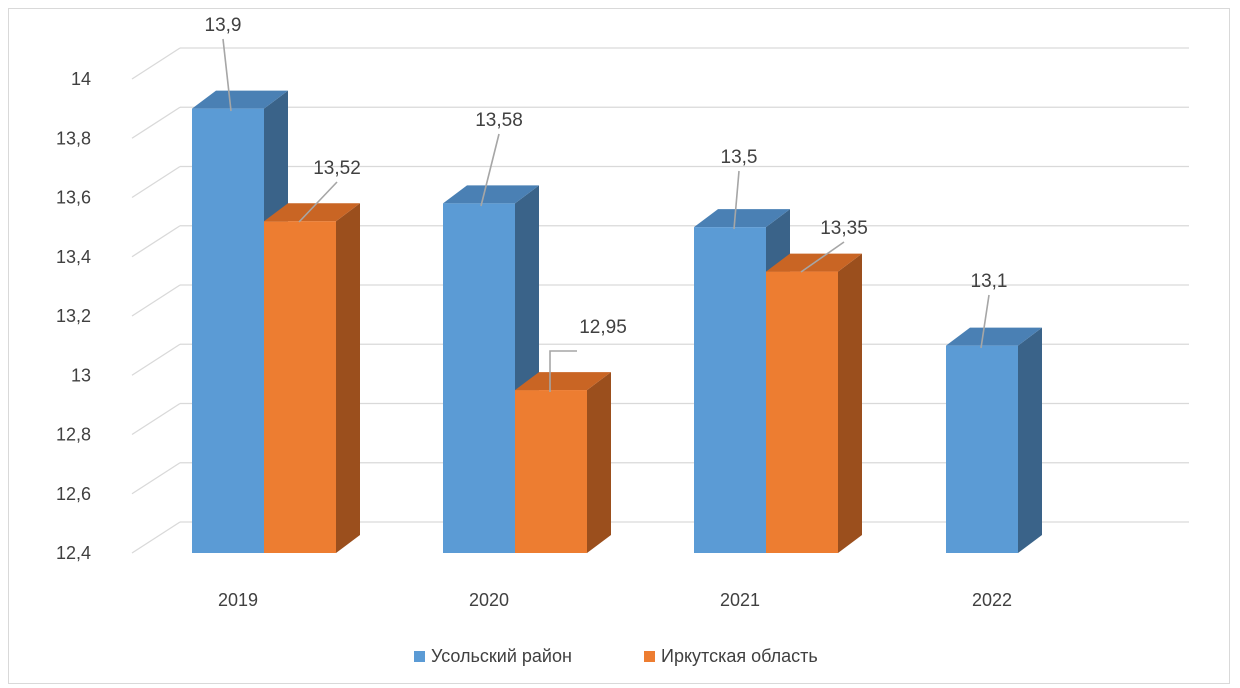 The width and height of the screenshot is (1240, 688). Describe the element at coordinates (740, 600) in the screenshot. I see `x-tick-label: 2021` at that location.